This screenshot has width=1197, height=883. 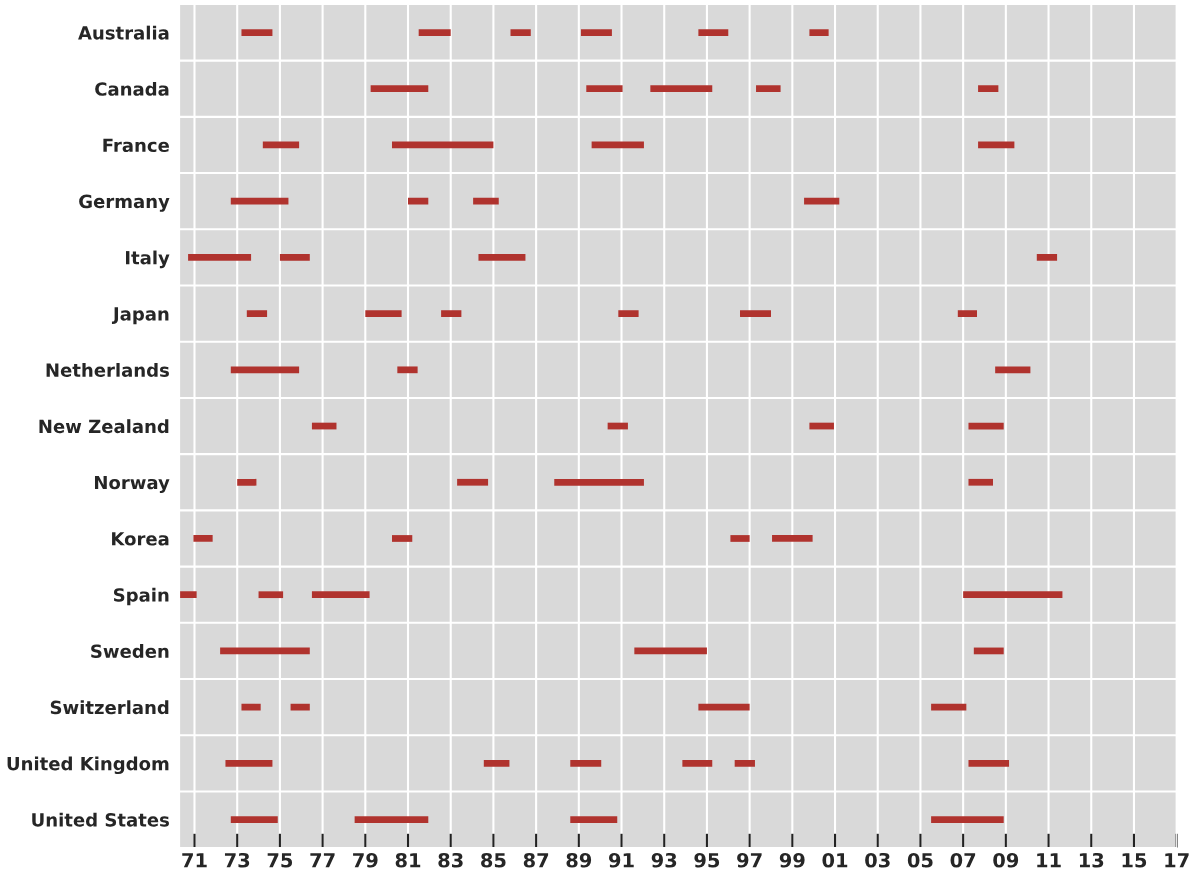 I want to click on x-tick-label: 89, so click(x=579, y=860).